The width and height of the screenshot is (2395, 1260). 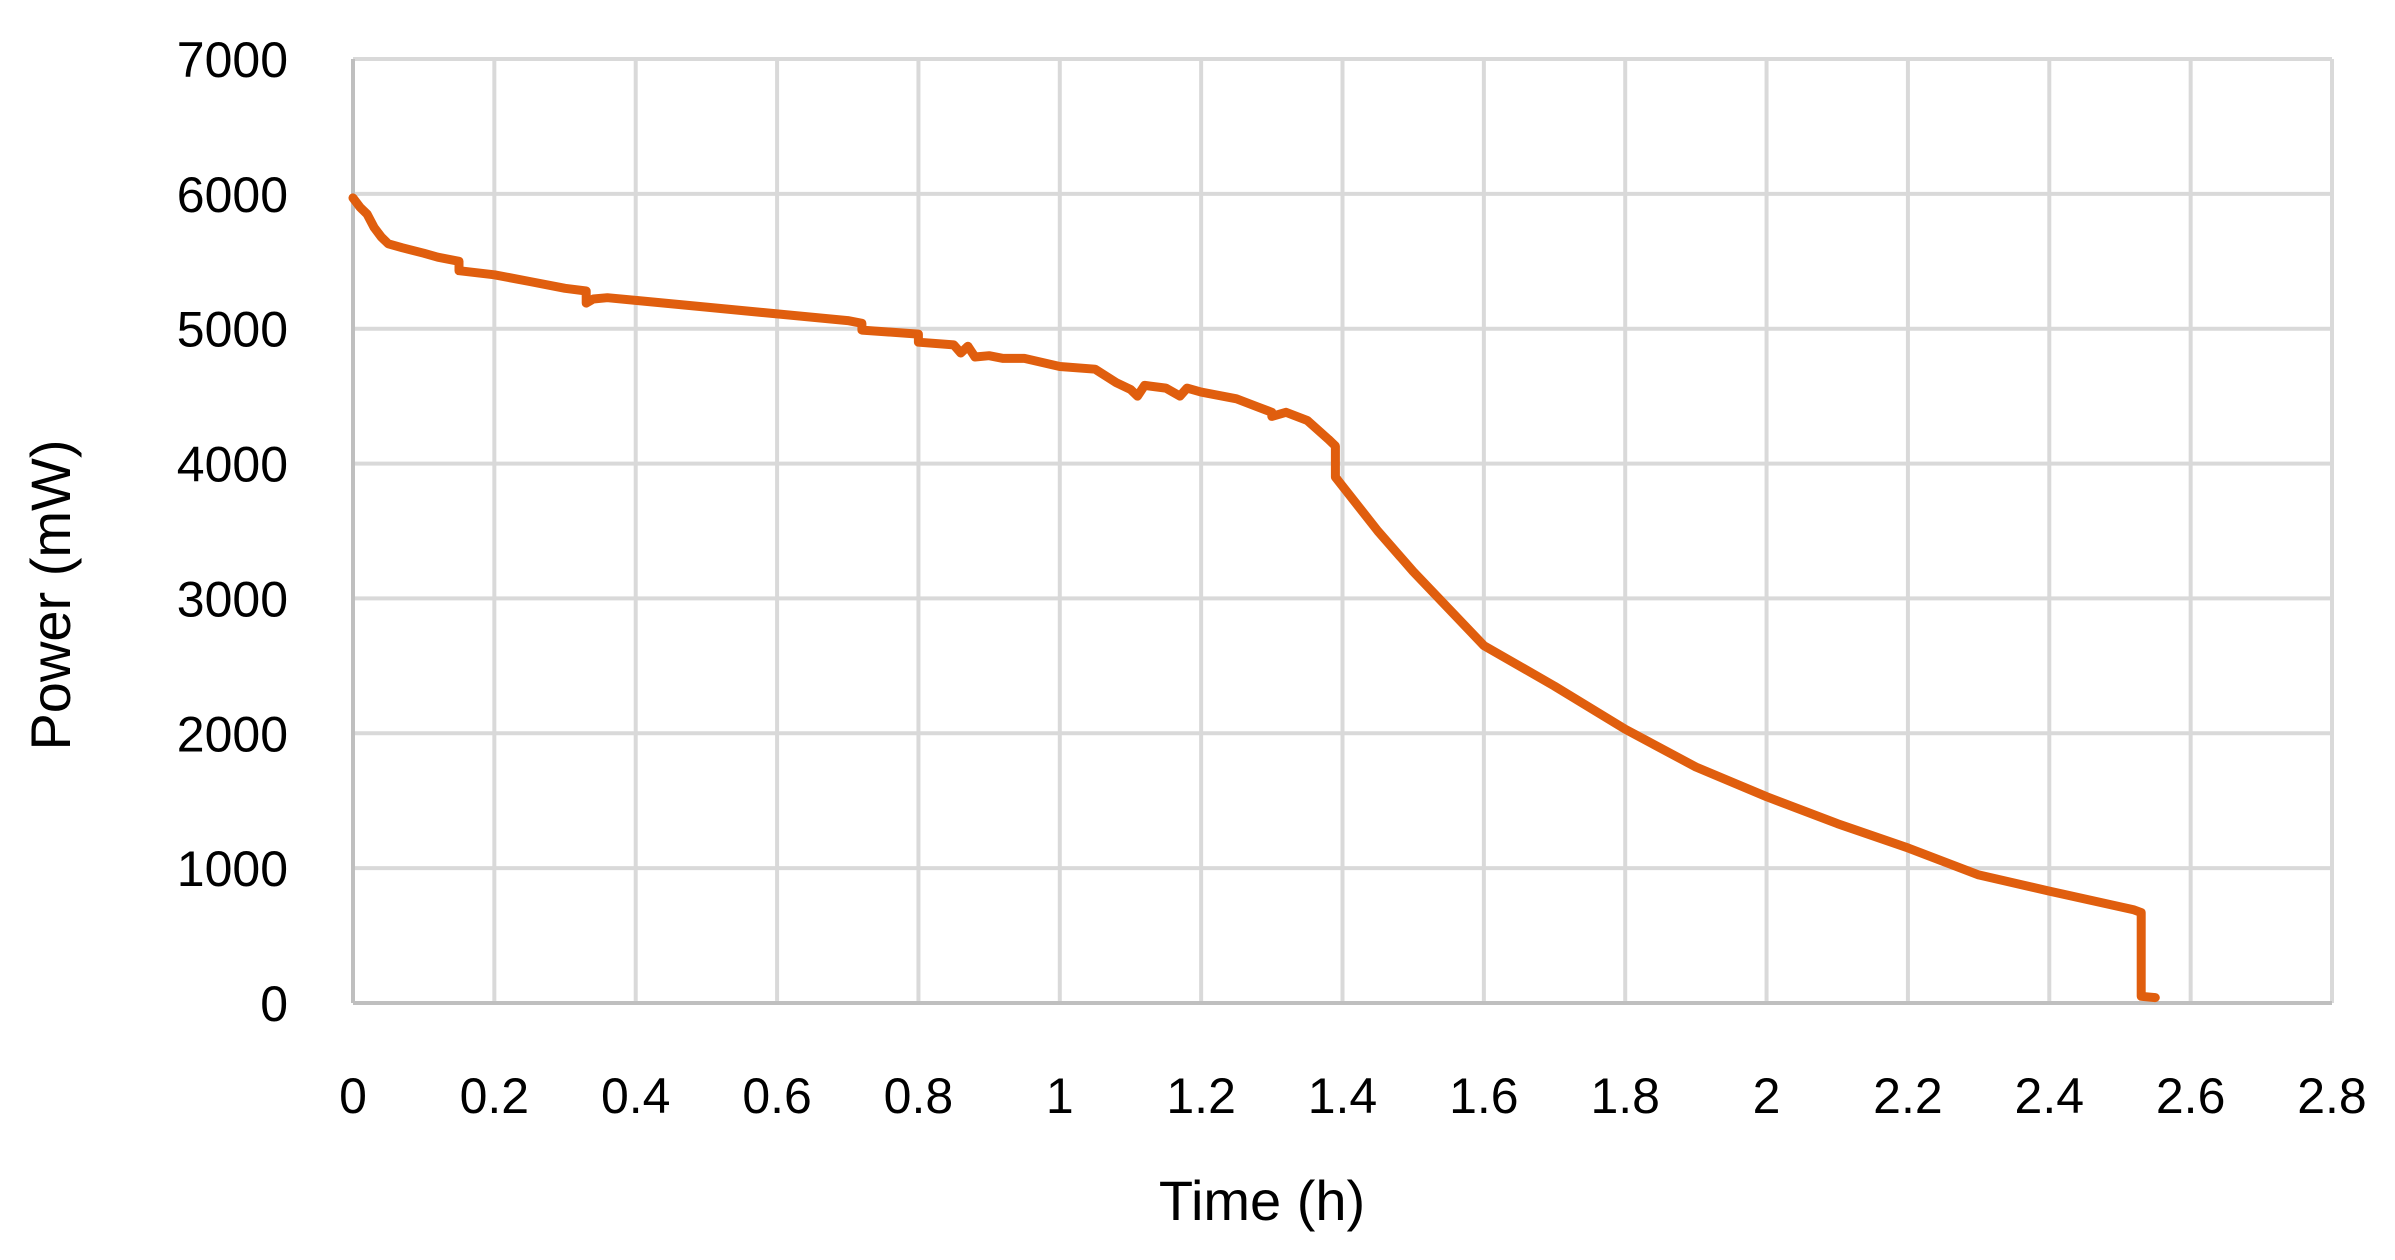 I want to click on x-tick-label: 2.6, so click(x=2191, y=1096).